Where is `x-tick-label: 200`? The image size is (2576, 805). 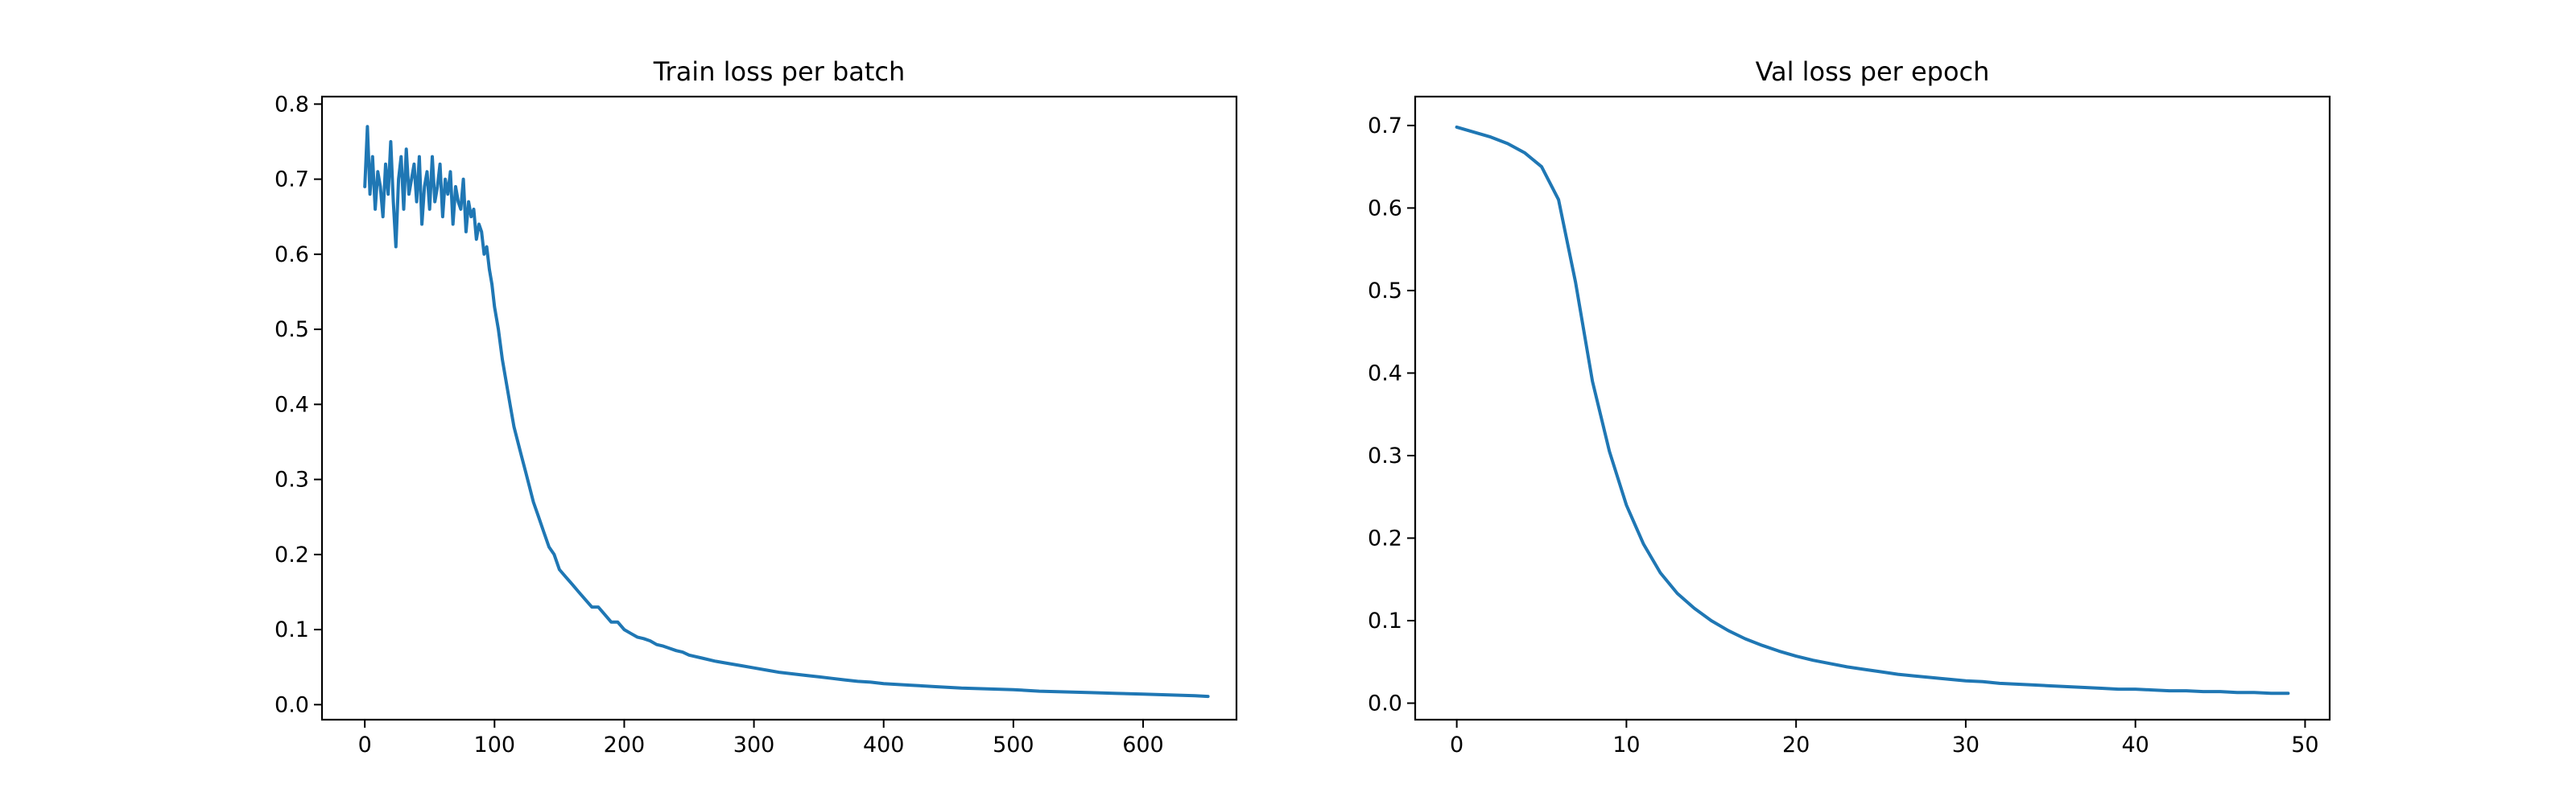
x-tick-label: 200 is located at coordinates (625, 745).